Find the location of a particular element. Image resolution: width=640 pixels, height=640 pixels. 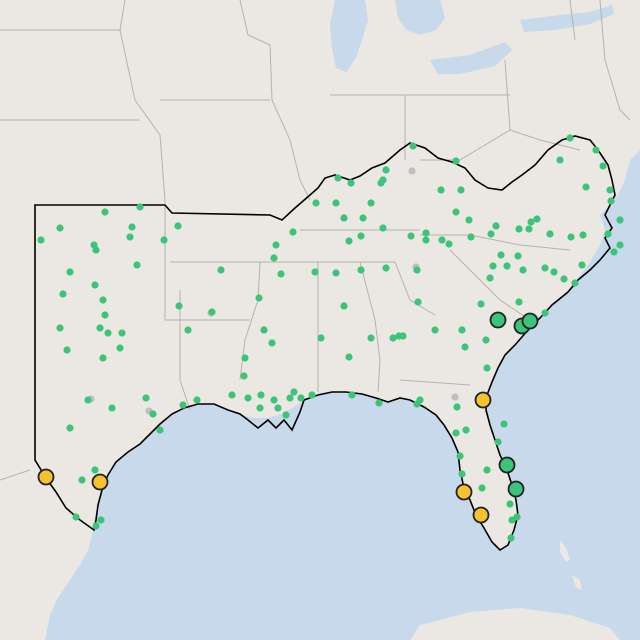

bahamas-land is located at coordinates (571, 565).